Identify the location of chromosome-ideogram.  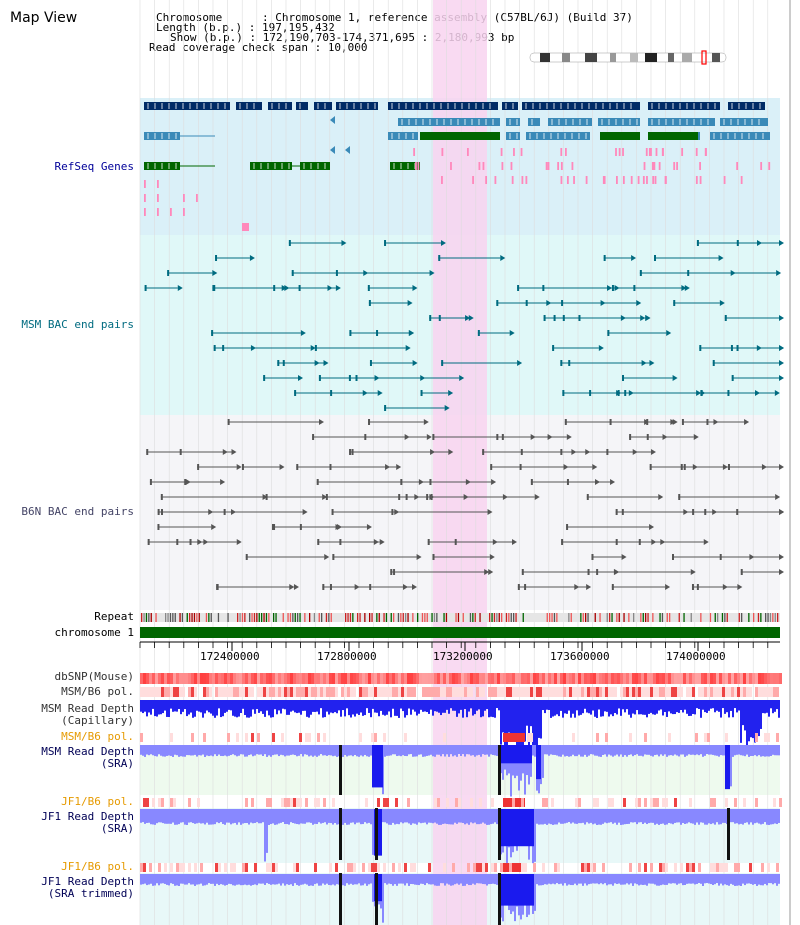
(628, 57).